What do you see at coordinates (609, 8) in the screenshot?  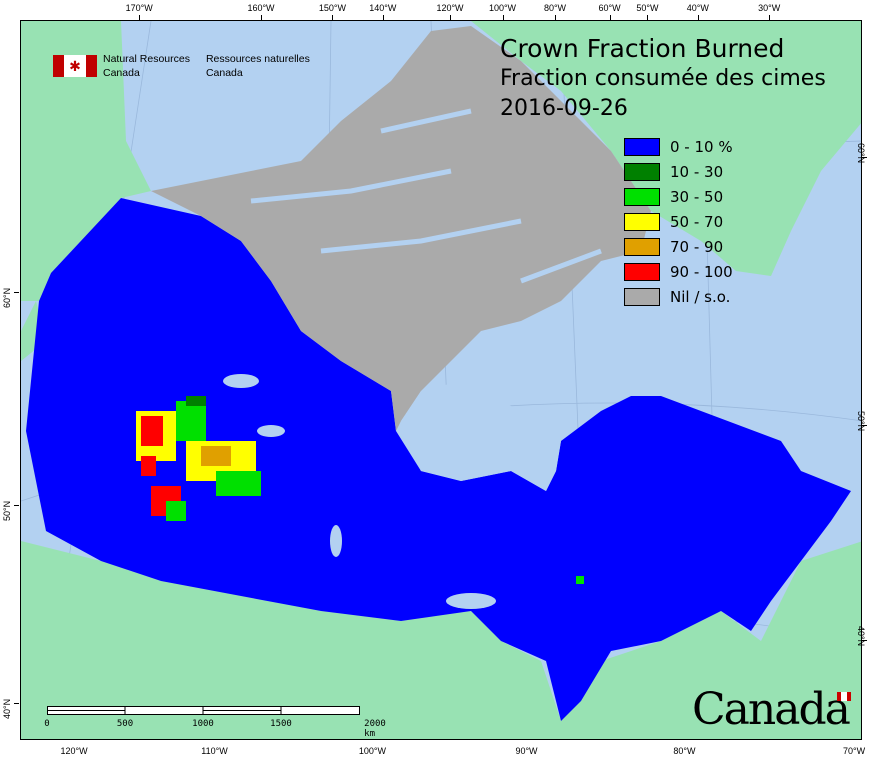 I see `top-tick-label: 60°W` at bounding box center [609, 8].